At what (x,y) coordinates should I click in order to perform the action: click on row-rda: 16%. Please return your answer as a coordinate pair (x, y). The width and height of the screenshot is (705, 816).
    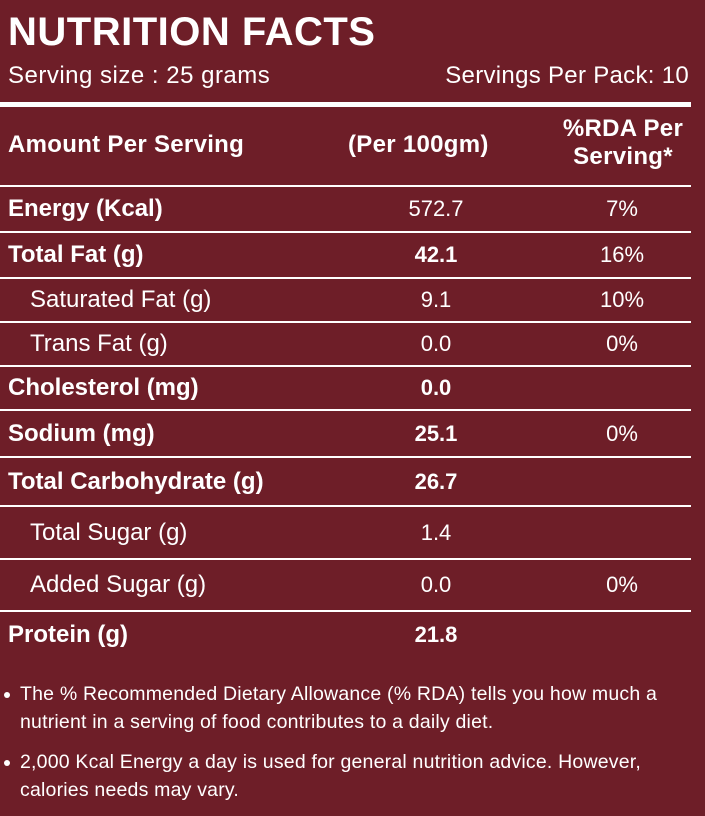
    Looking at the image, I should click on (622, 254).